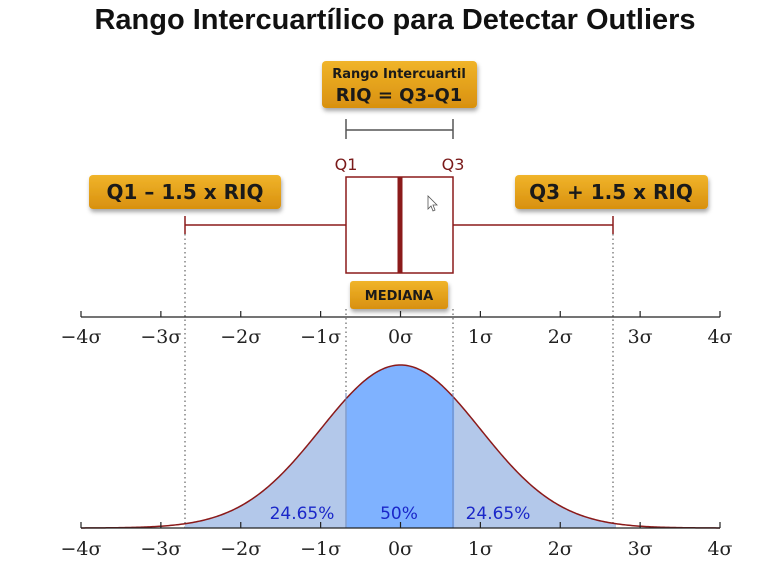 The height and width of the screenshot is (574, 775). Describe the element at coordinates (160, 549) in the screenshot. I see `lower-axis-tick-label: −3σ` at that location.